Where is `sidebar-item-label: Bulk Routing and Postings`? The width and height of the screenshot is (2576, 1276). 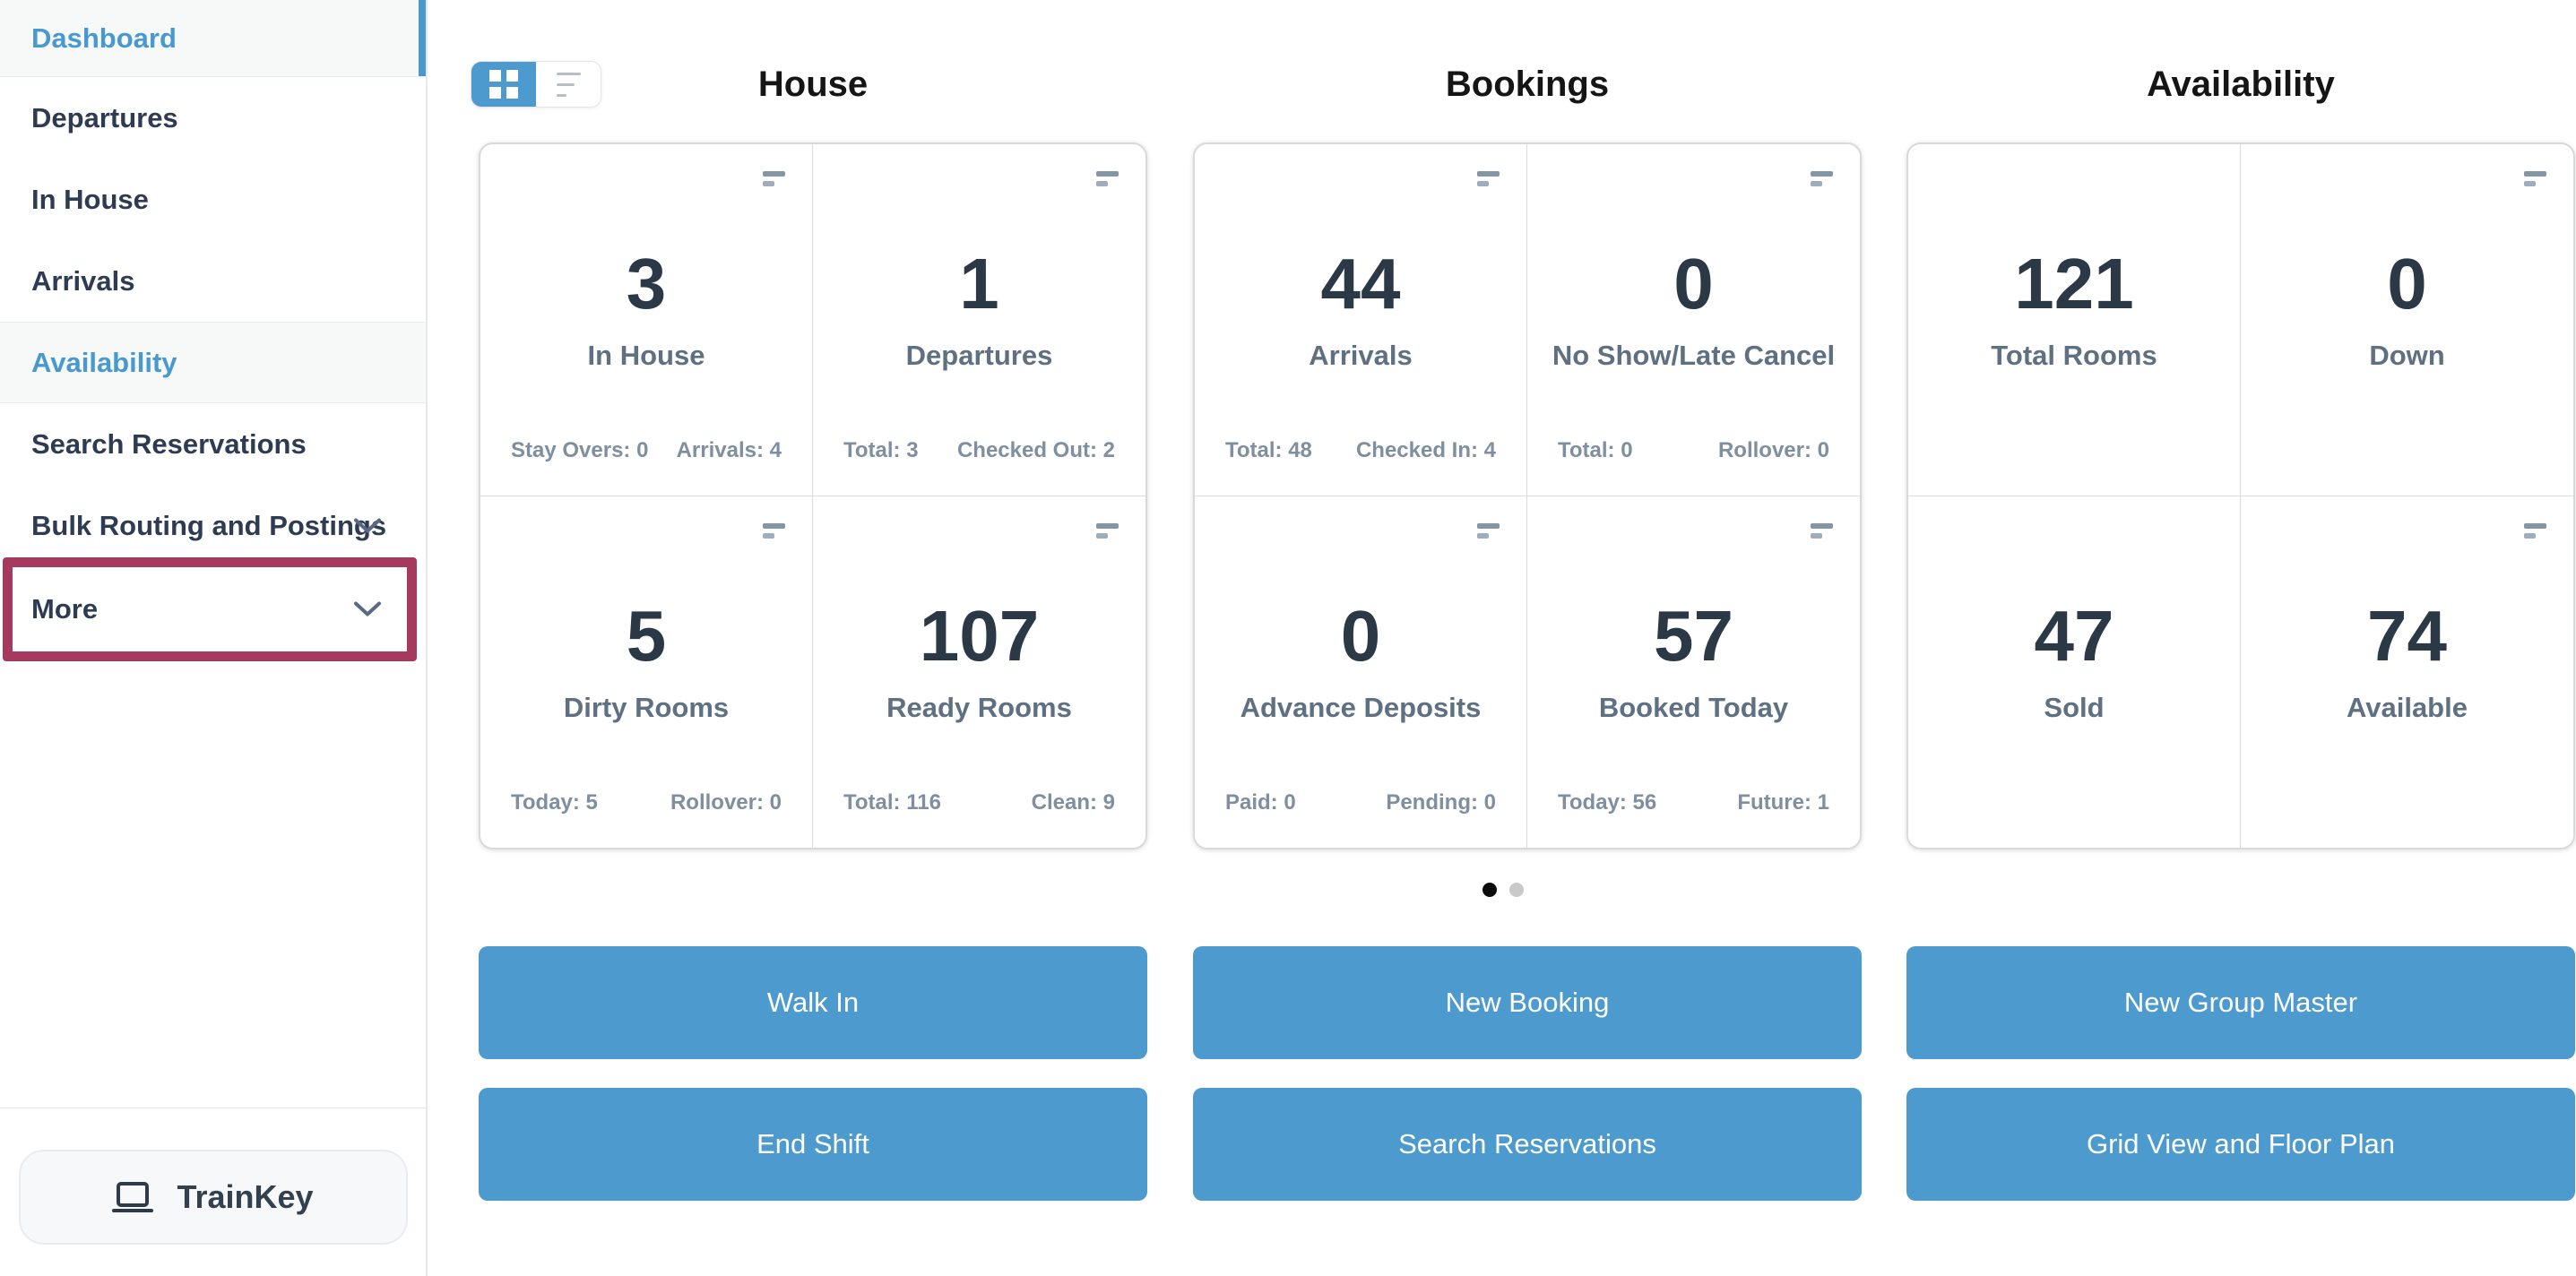 sidebar-item-label: Bulk Routing and Postings is located at coordinates (209, 525).